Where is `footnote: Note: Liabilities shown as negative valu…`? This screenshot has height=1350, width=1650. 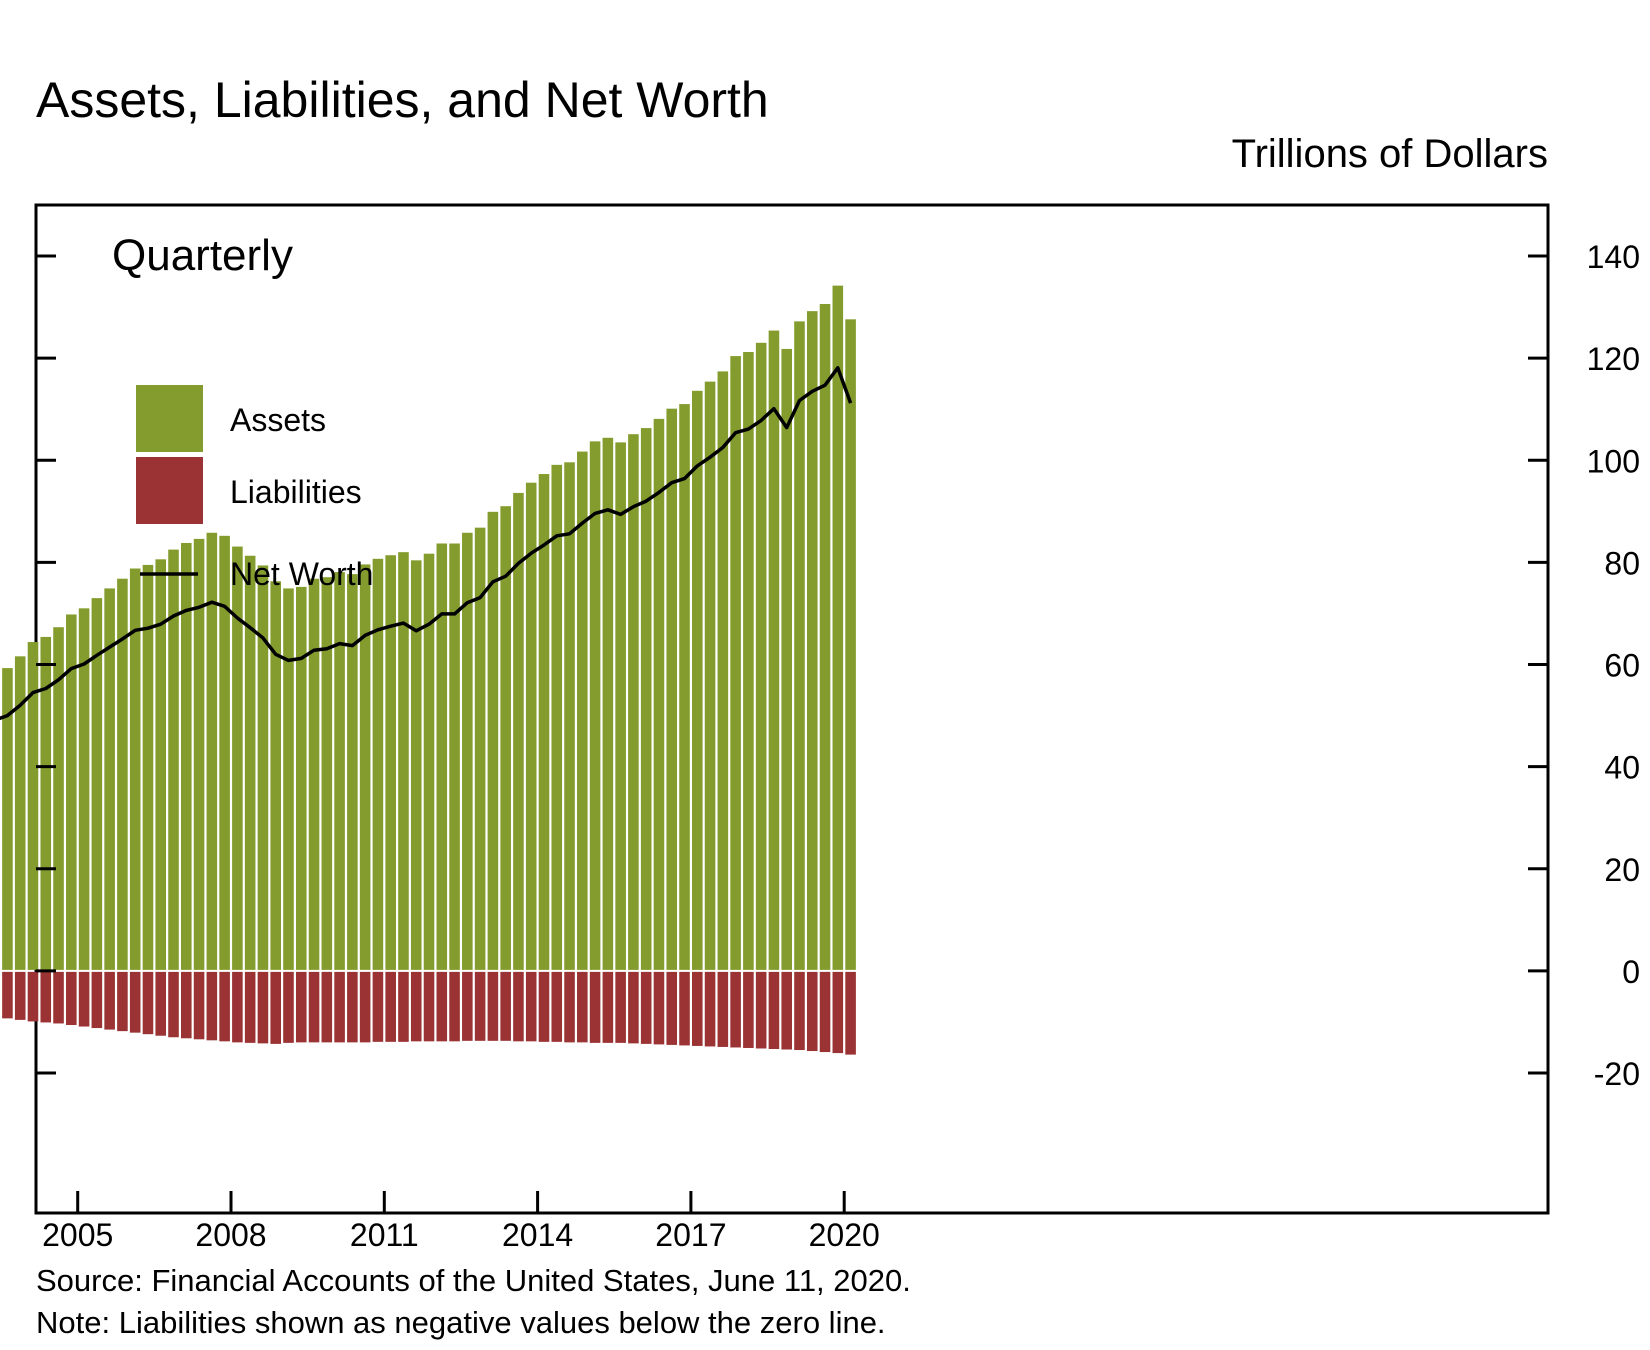 footnote: Note: Liabilities shown as negative valu… is located at coordinates (461, 1322).